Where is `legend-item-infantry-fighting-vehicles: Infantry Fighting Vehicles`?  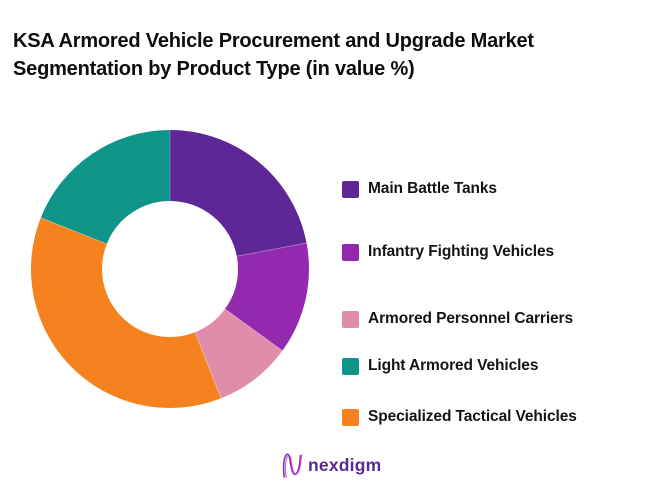
legend-item-infantry-fighting-vehicles: Infantry Fighting Vehicles is located at coordinates (448, 252).